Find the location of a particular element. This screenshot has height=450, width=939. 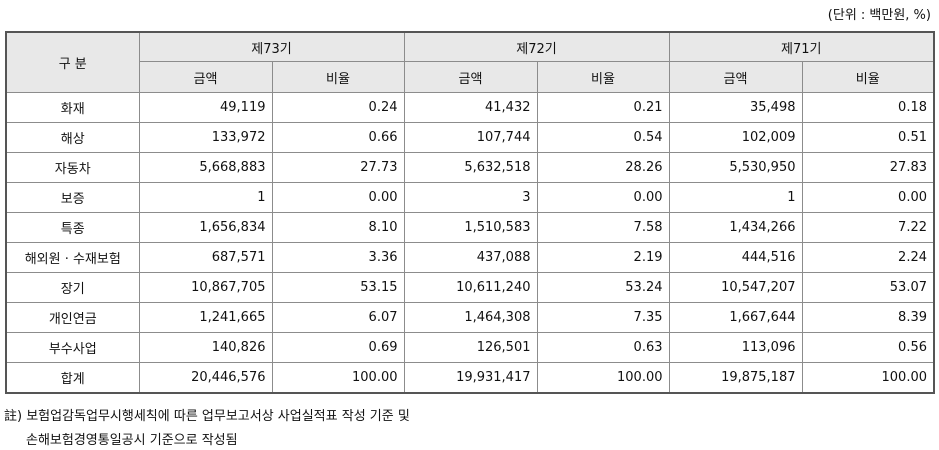

table-row: 화재 49,119 0.24 41,432 0.21 35,498 0.18 is located at coordinates (470, 107).